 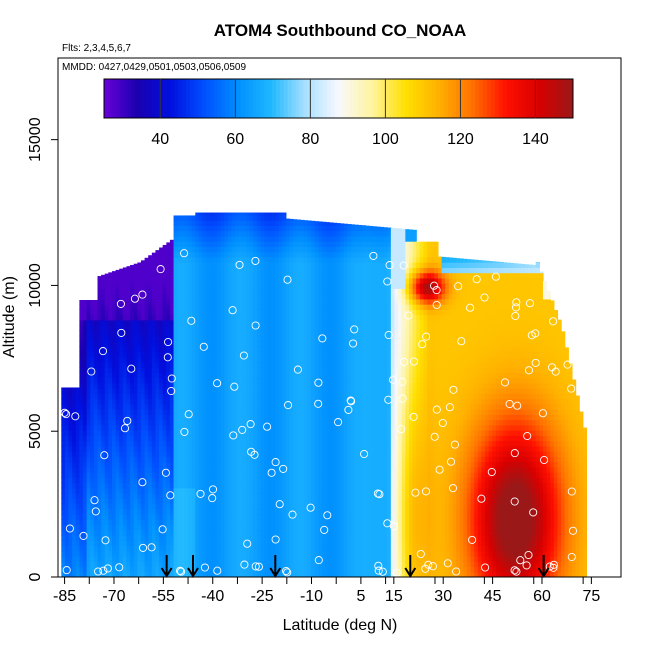 I want to click on y-axis: 0 5000 10000 15000, so click(x=42, y=349).